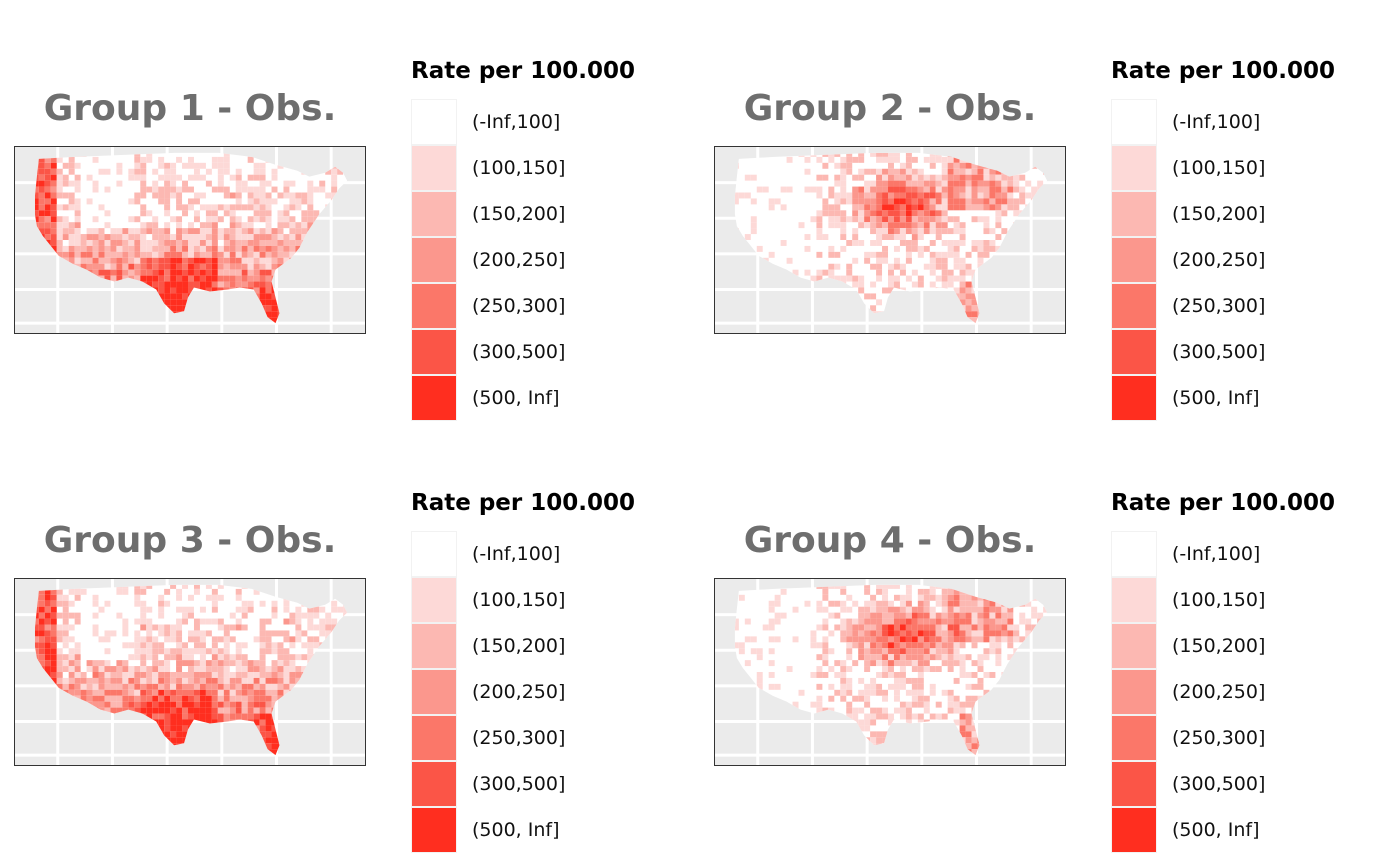 The image size is (1400, 865). I want to click on map-title: Group 4 - Obs., so click(890, 540).